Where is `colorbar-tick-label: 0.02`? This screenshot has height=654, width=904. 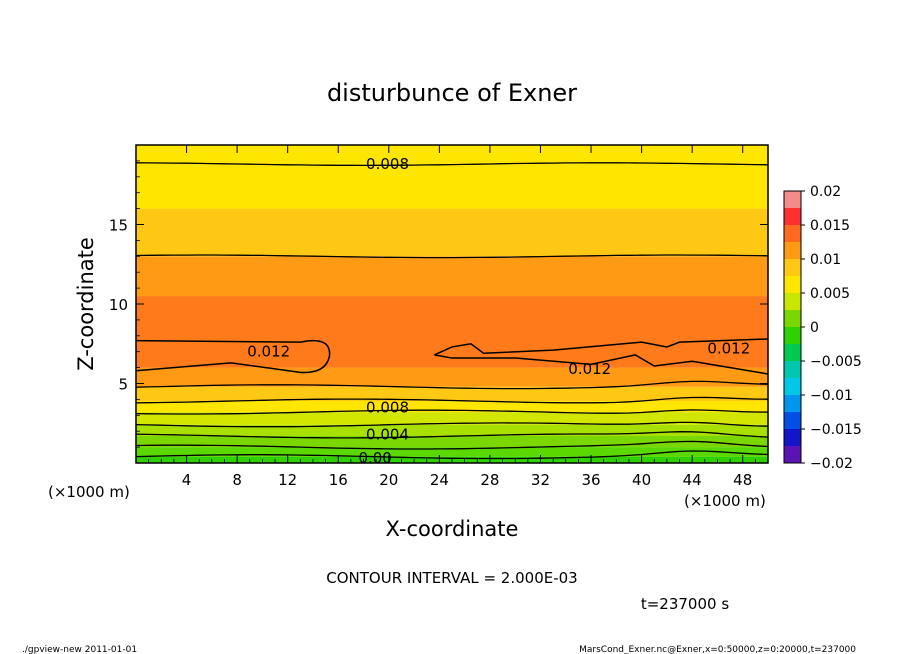 colorbar-tick-label: 0.02 is located at coordinates (825, 192).